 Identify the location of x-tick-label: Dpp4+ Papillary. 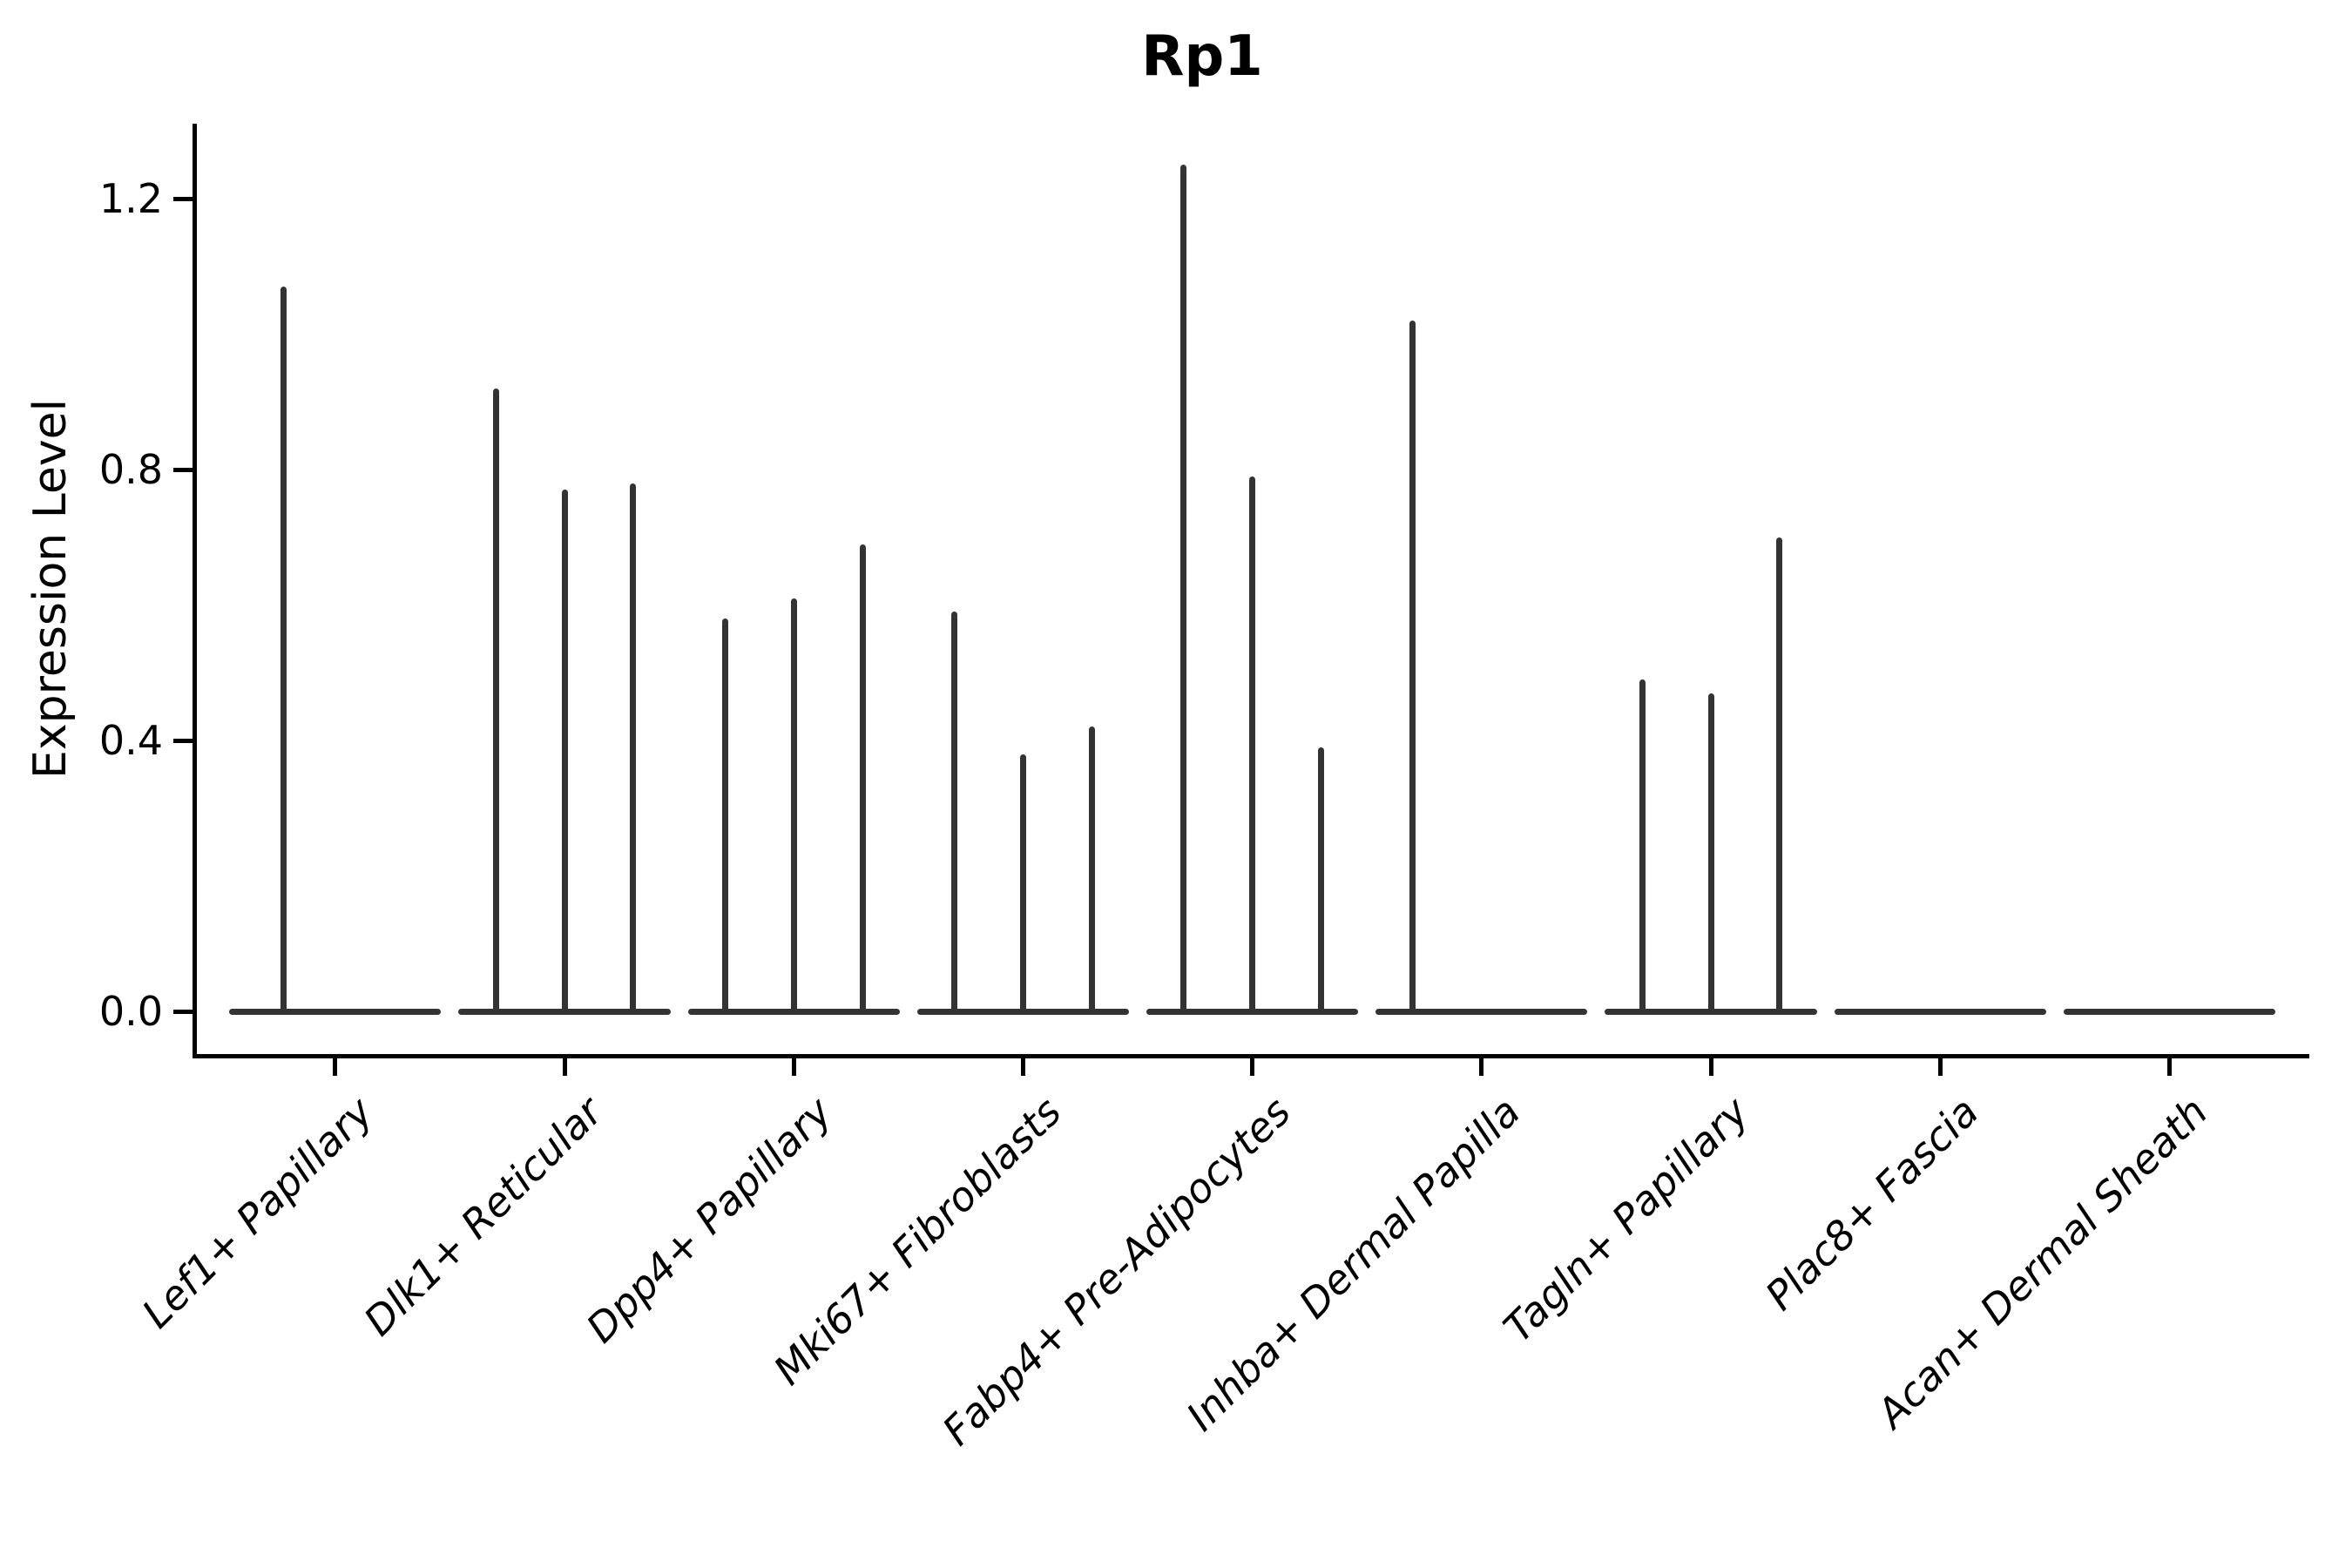
(709, 1220).